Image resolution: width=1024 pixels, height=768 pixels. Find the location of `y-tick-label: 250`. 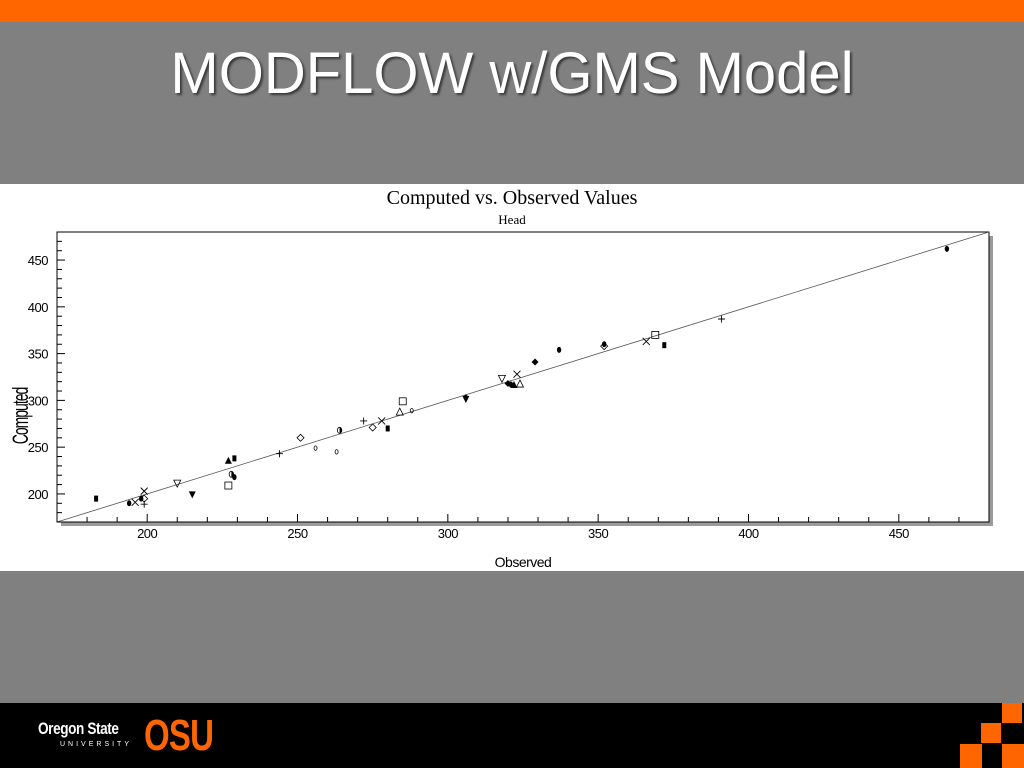

y-tick-label: 250 is located at coordinates (38, 447).